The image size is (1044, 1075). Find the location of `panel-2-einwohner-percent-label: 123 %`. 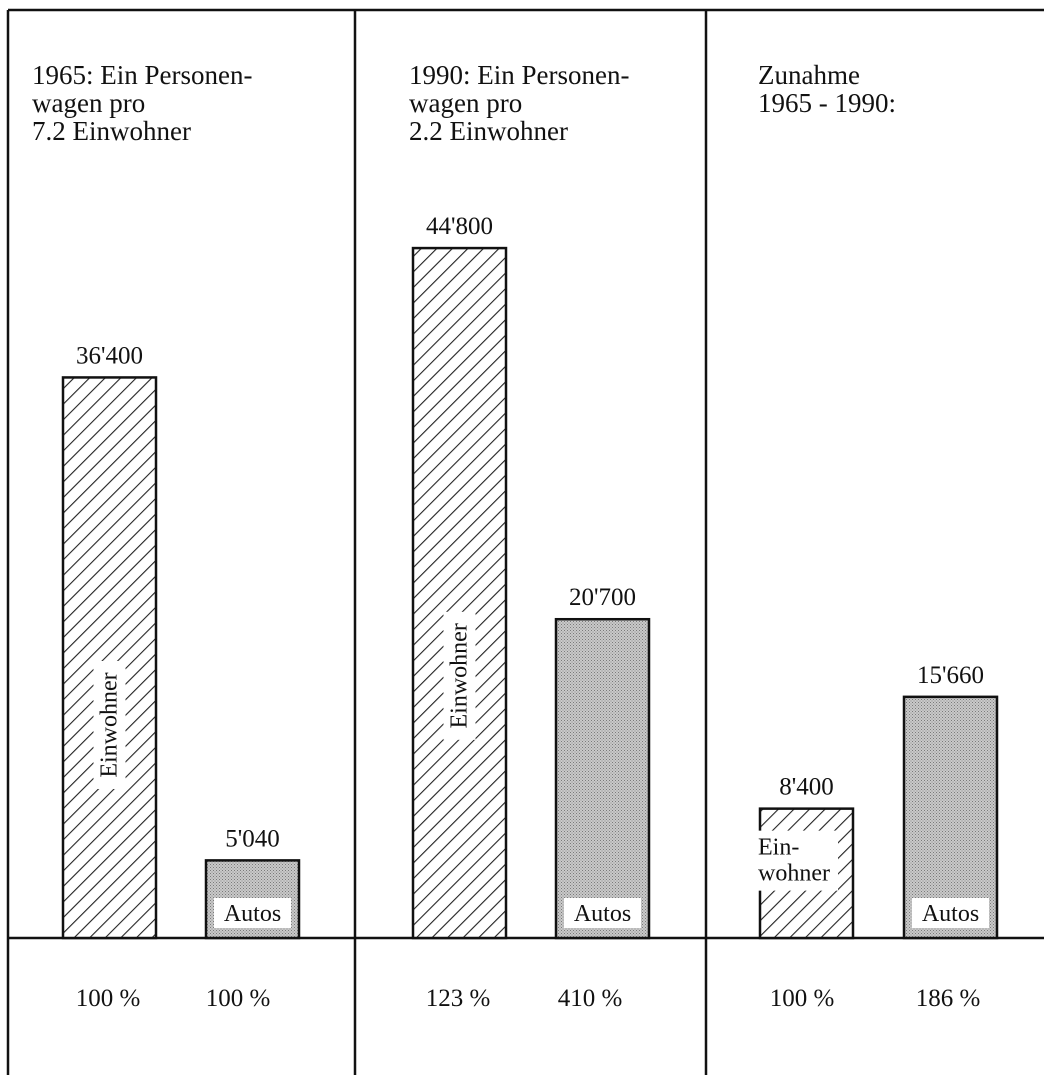

panel-2-einwohner-percent-label: 123 % is located at coordinates (458, 998).